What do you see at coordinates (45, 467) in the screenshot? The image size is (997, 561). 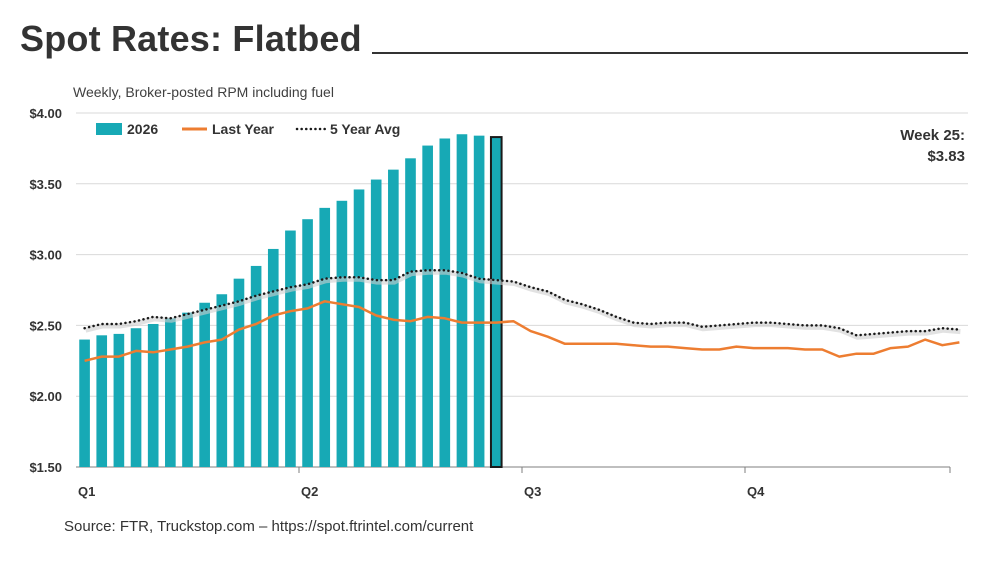 I see `y-tick-label: $1.50` at bounding box center [45, 467].